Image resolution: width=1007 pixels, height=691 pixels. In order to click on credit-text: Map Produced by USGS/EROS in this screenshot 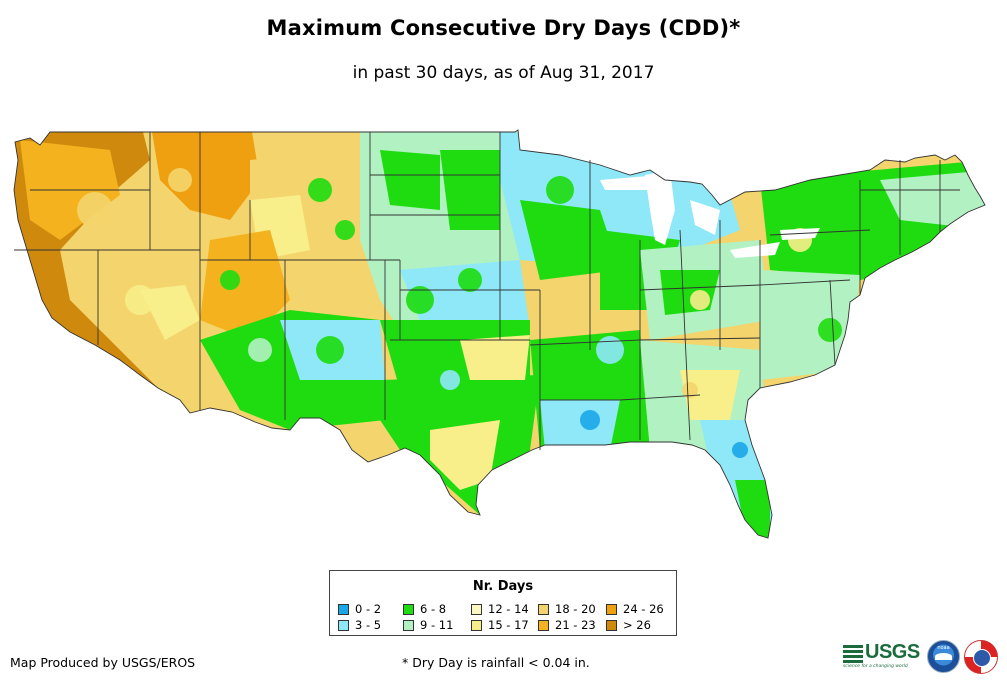, I will do `click(103, 662)`.